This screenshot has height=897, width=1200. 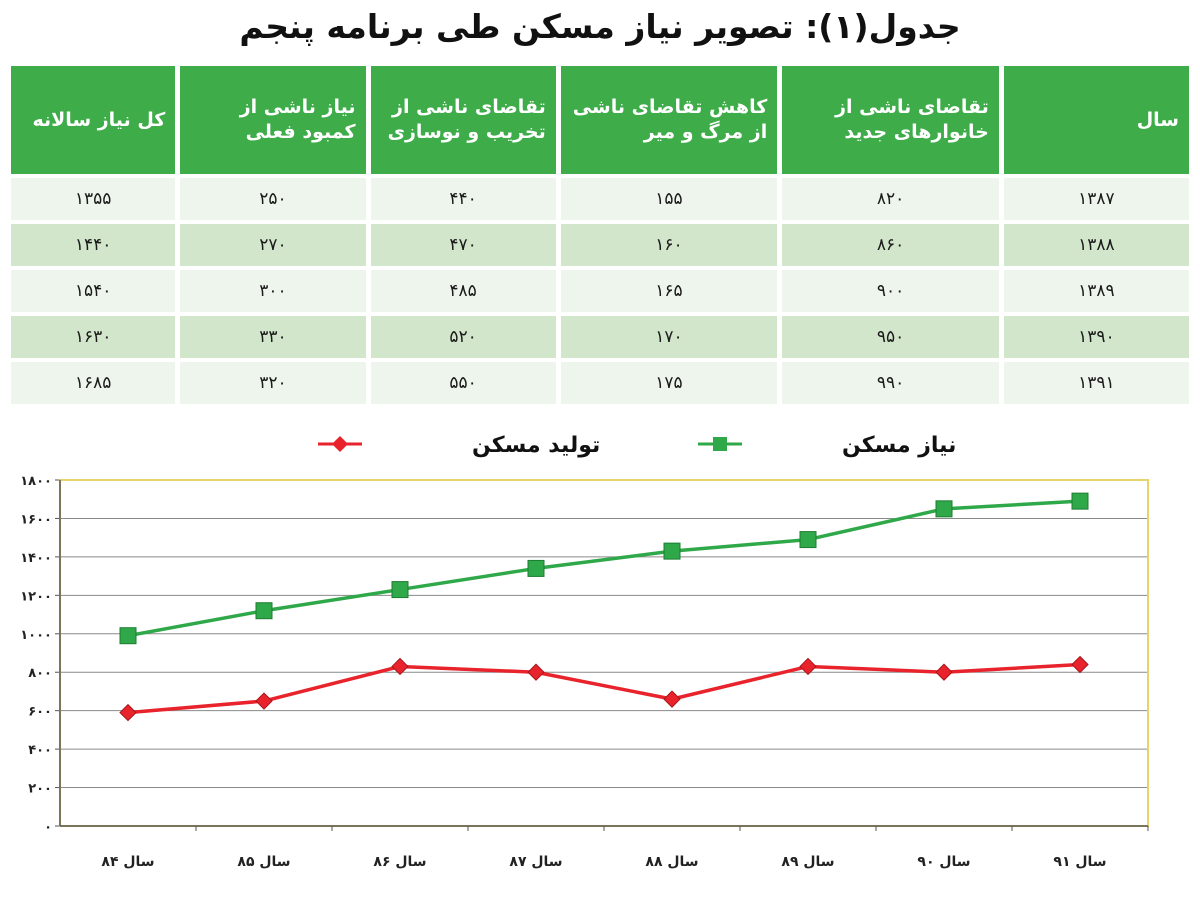 What do you see at coordinates (669, 120) in the screenshot?
I see `header-mortality-reduction: کاهش تقاضای ناشی از مرگ و میر` at bounding box center [669, 120].